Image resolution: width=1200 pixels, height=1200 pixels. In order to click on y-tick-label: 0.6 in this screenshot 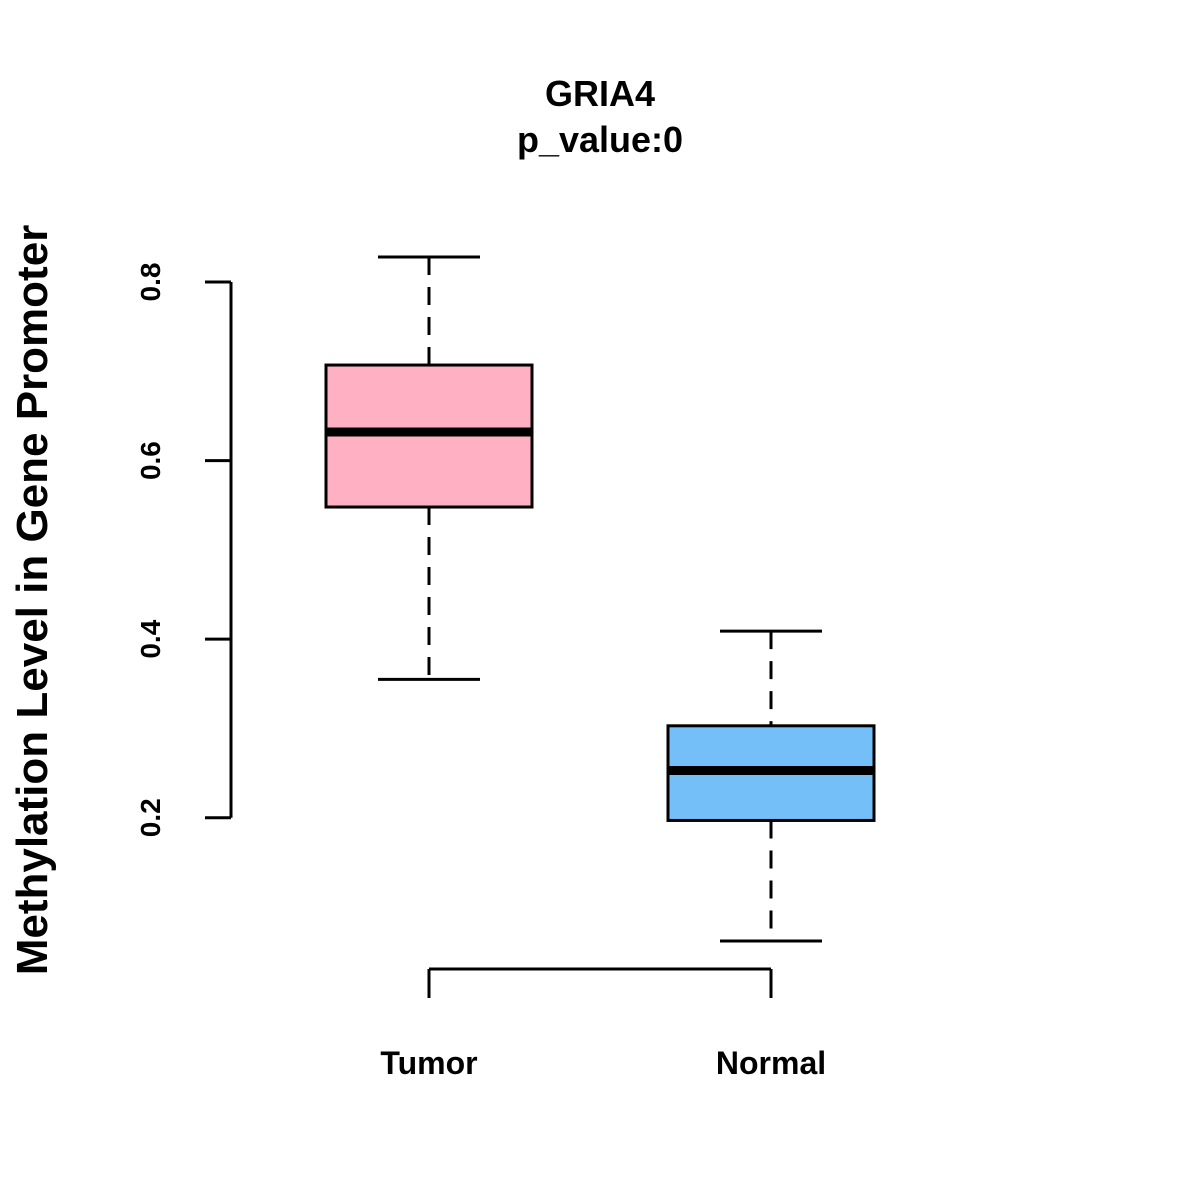, I will do `click(150, 460)`.